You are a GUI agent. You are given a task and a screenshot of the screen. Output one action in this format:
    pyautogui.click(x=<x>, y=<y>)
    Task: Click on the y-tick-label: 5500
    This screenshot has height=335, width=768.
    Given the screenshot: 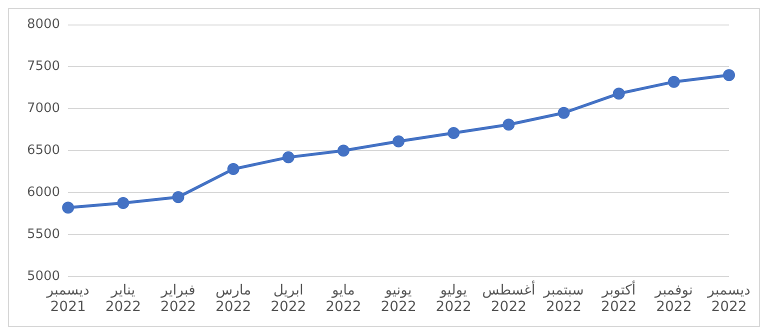 What is the action you would take?
    pyautogui.click(x=43, y=234)
    